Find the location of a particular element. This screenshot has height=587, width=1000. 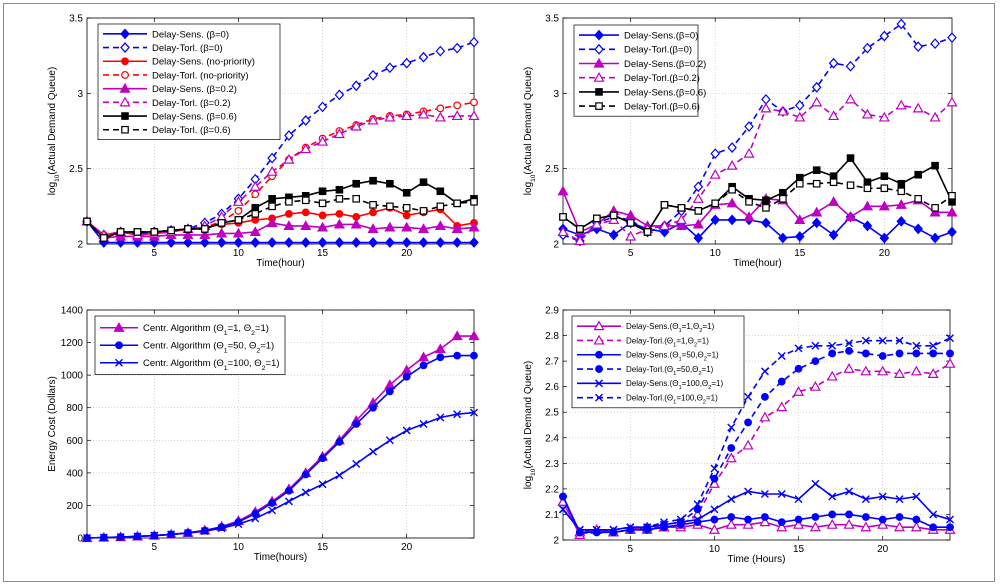

legend-item: Delay-Torl.(Θ1=1,Θ2=1) is located at coordinates (643, 341).